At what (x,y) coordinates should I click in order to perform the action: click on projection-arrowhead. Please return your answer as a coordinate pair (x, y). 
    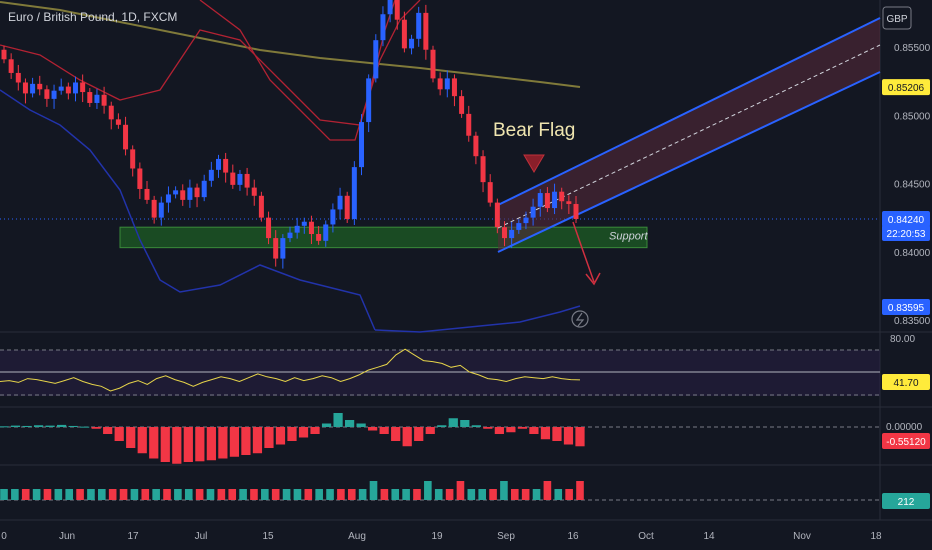
    Looking at the image, I should click on (593, 279).